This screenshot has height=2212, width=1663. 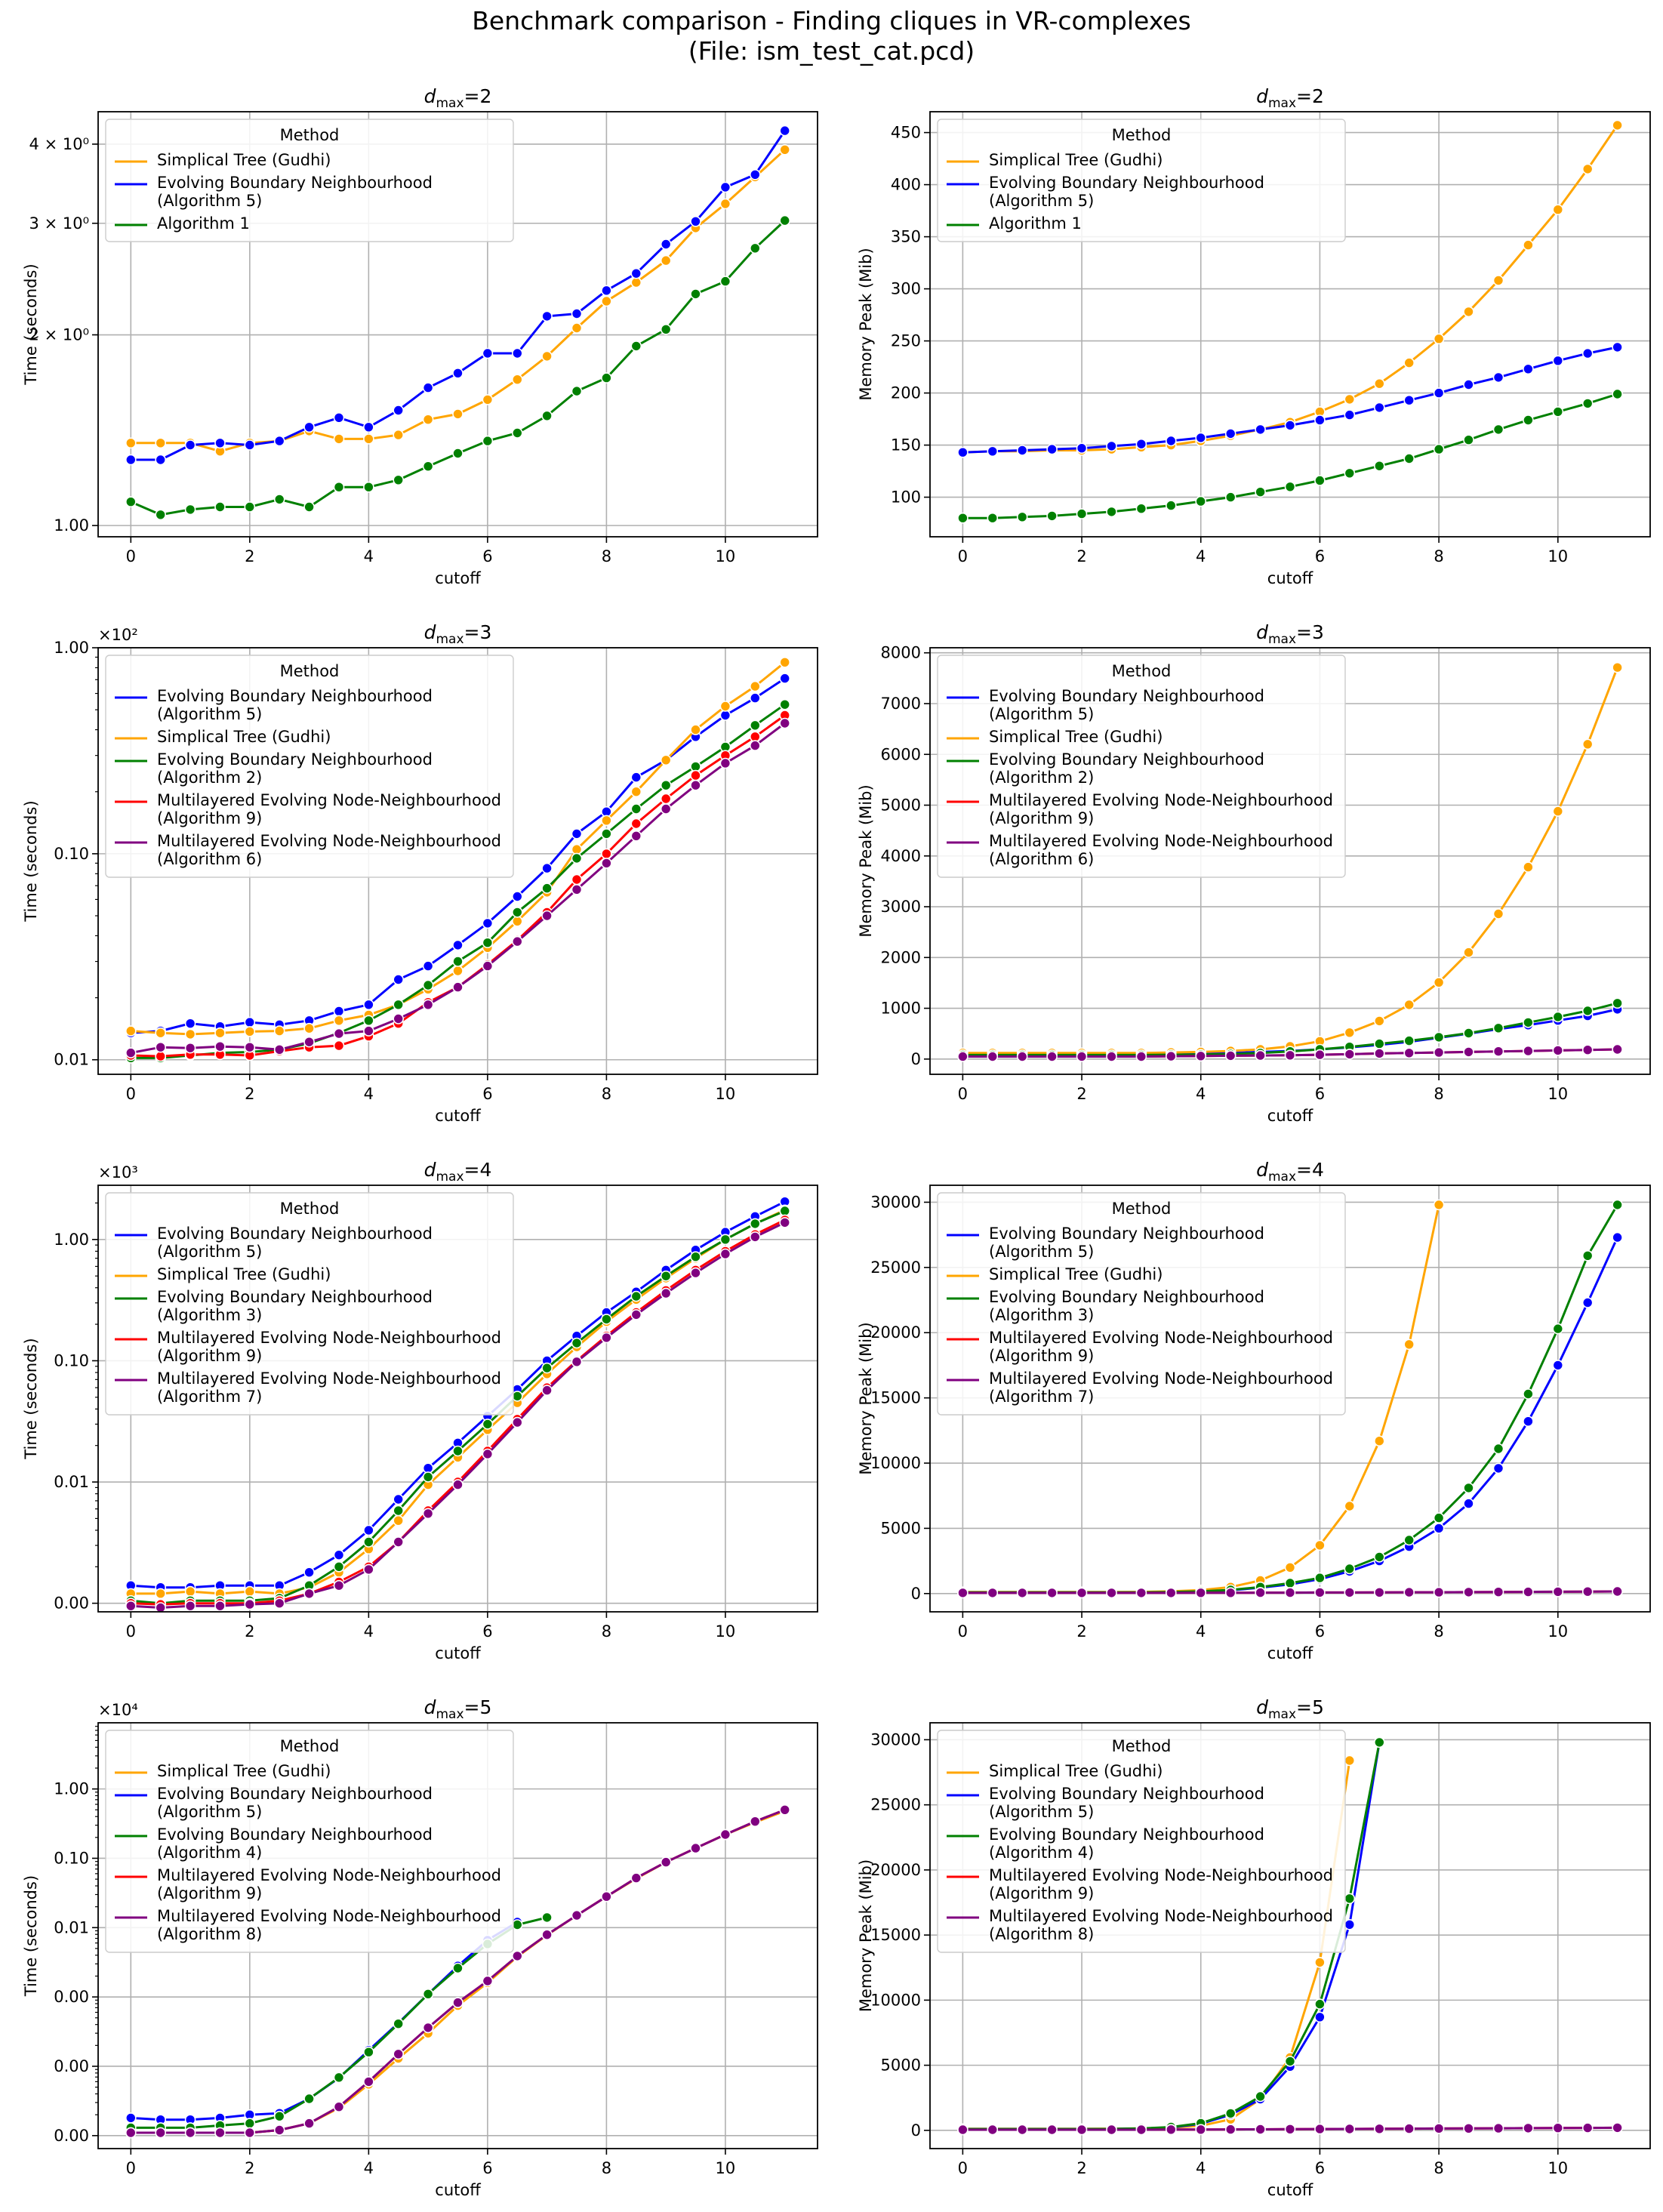 I want to click on y-tick-label: 1.00, so click(x=71, y=648).